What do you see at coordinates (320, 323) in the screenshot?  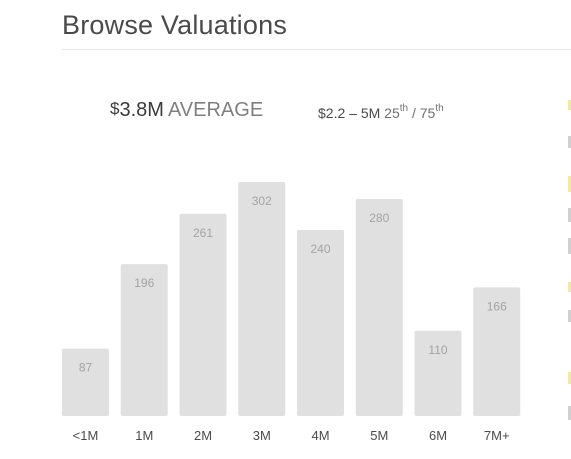 I see `bar-4M` at bounding box center [320, 323].